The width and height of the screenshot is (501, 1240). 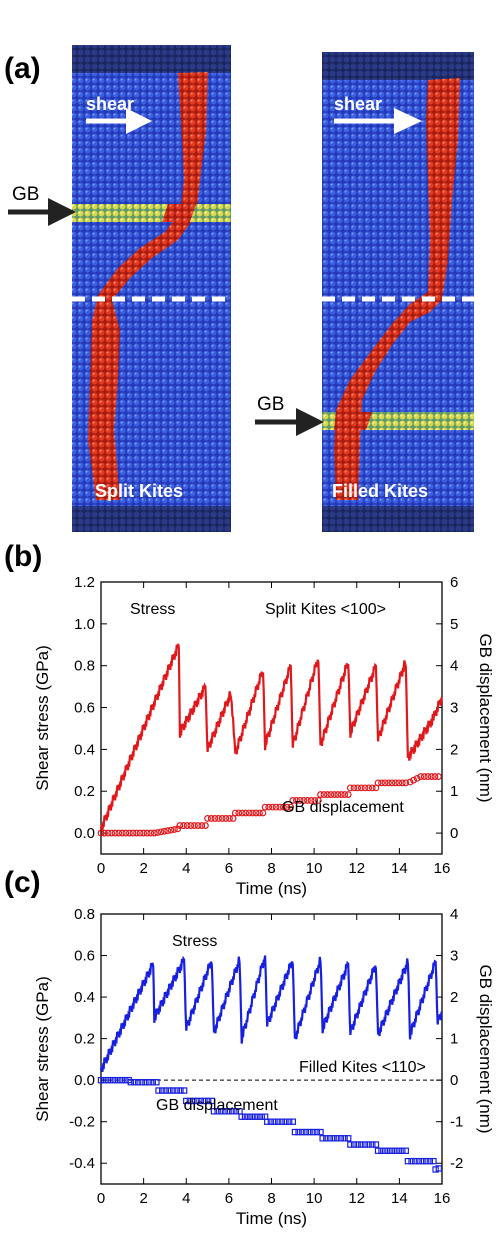 What do you see at coordinates (454, 624) in the screenshot?
I see `y2-tick-label: 5` at bounding box center [454, 624].